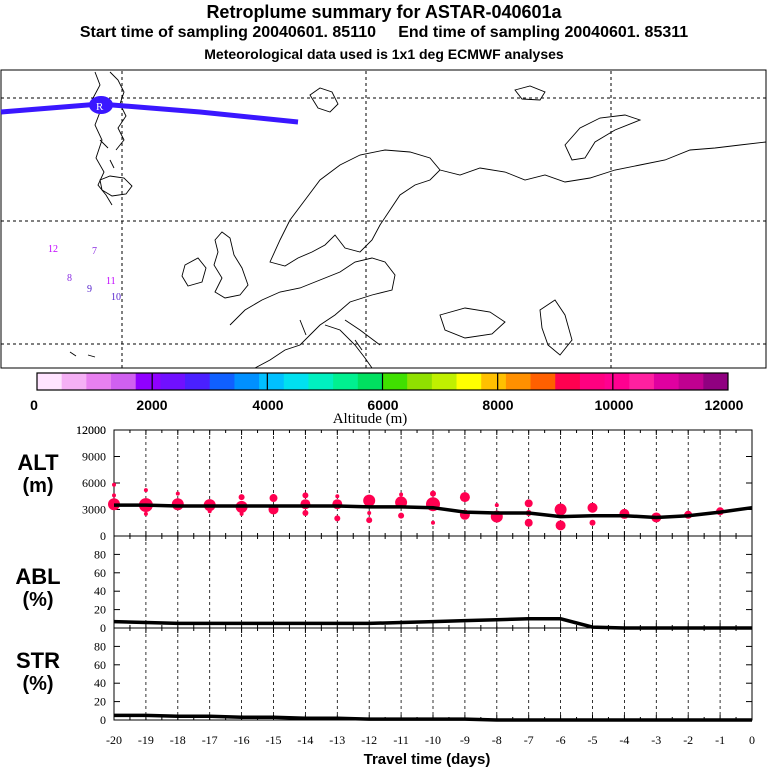  What do you see at coordinates (382, 405) in the screenshot?
I see `colorbar-tick-label: 6000` at bounding box center [382, 405].